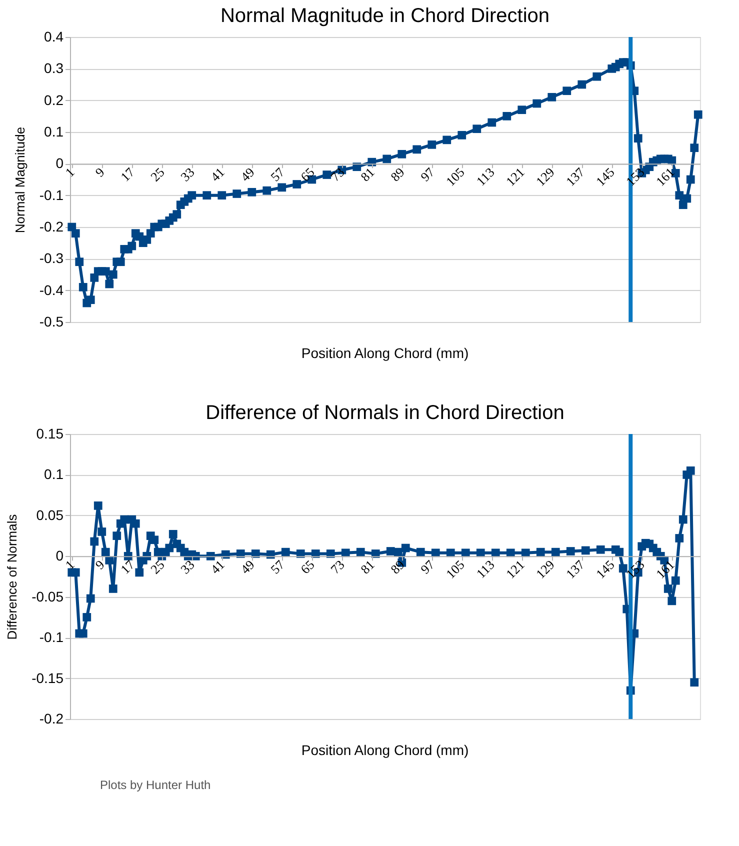 The image size is (739, 846). I want to click on y-tick-label: 0.05, so click(50, 514).